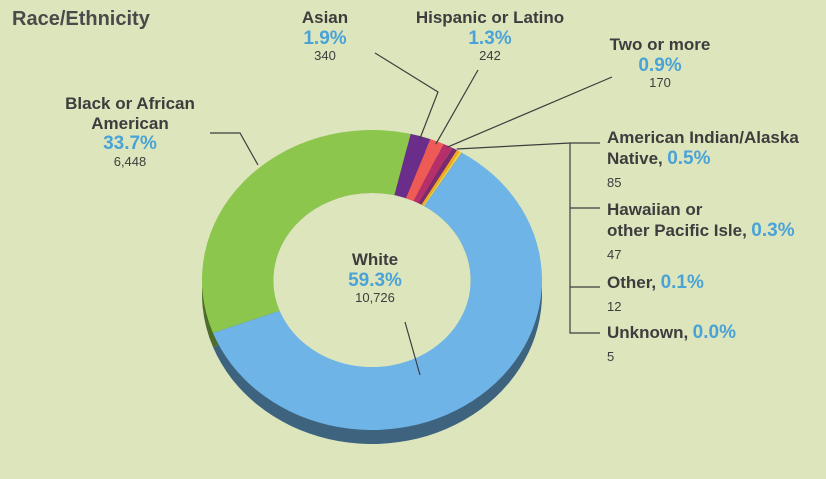 The image size is (826, 479). I want to click on label-other-percent: 0.1%, so click(682, 282).